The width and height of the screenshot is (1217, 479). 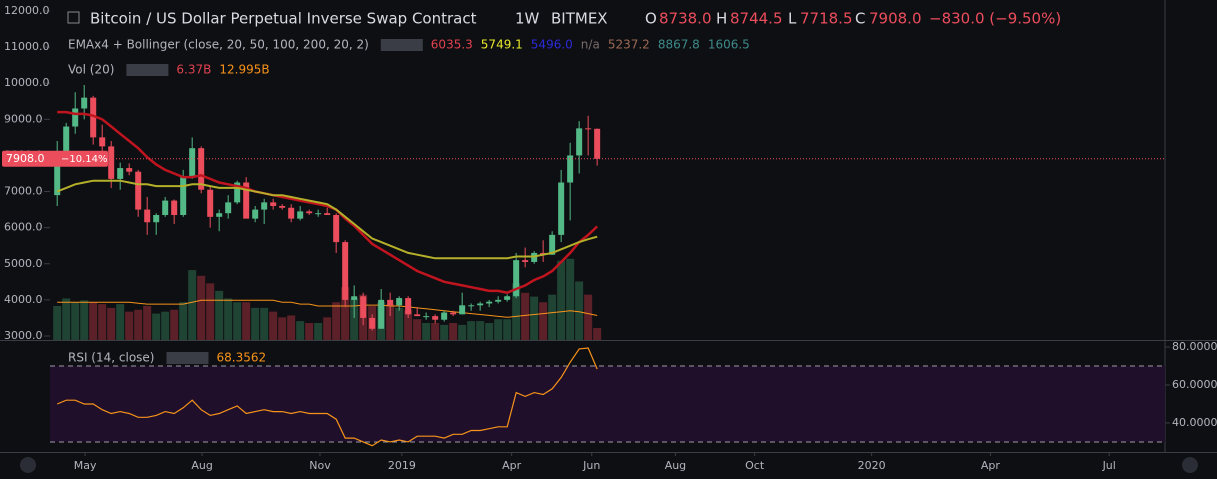 I want to click on timezone-button, so click(x=28, y=465).